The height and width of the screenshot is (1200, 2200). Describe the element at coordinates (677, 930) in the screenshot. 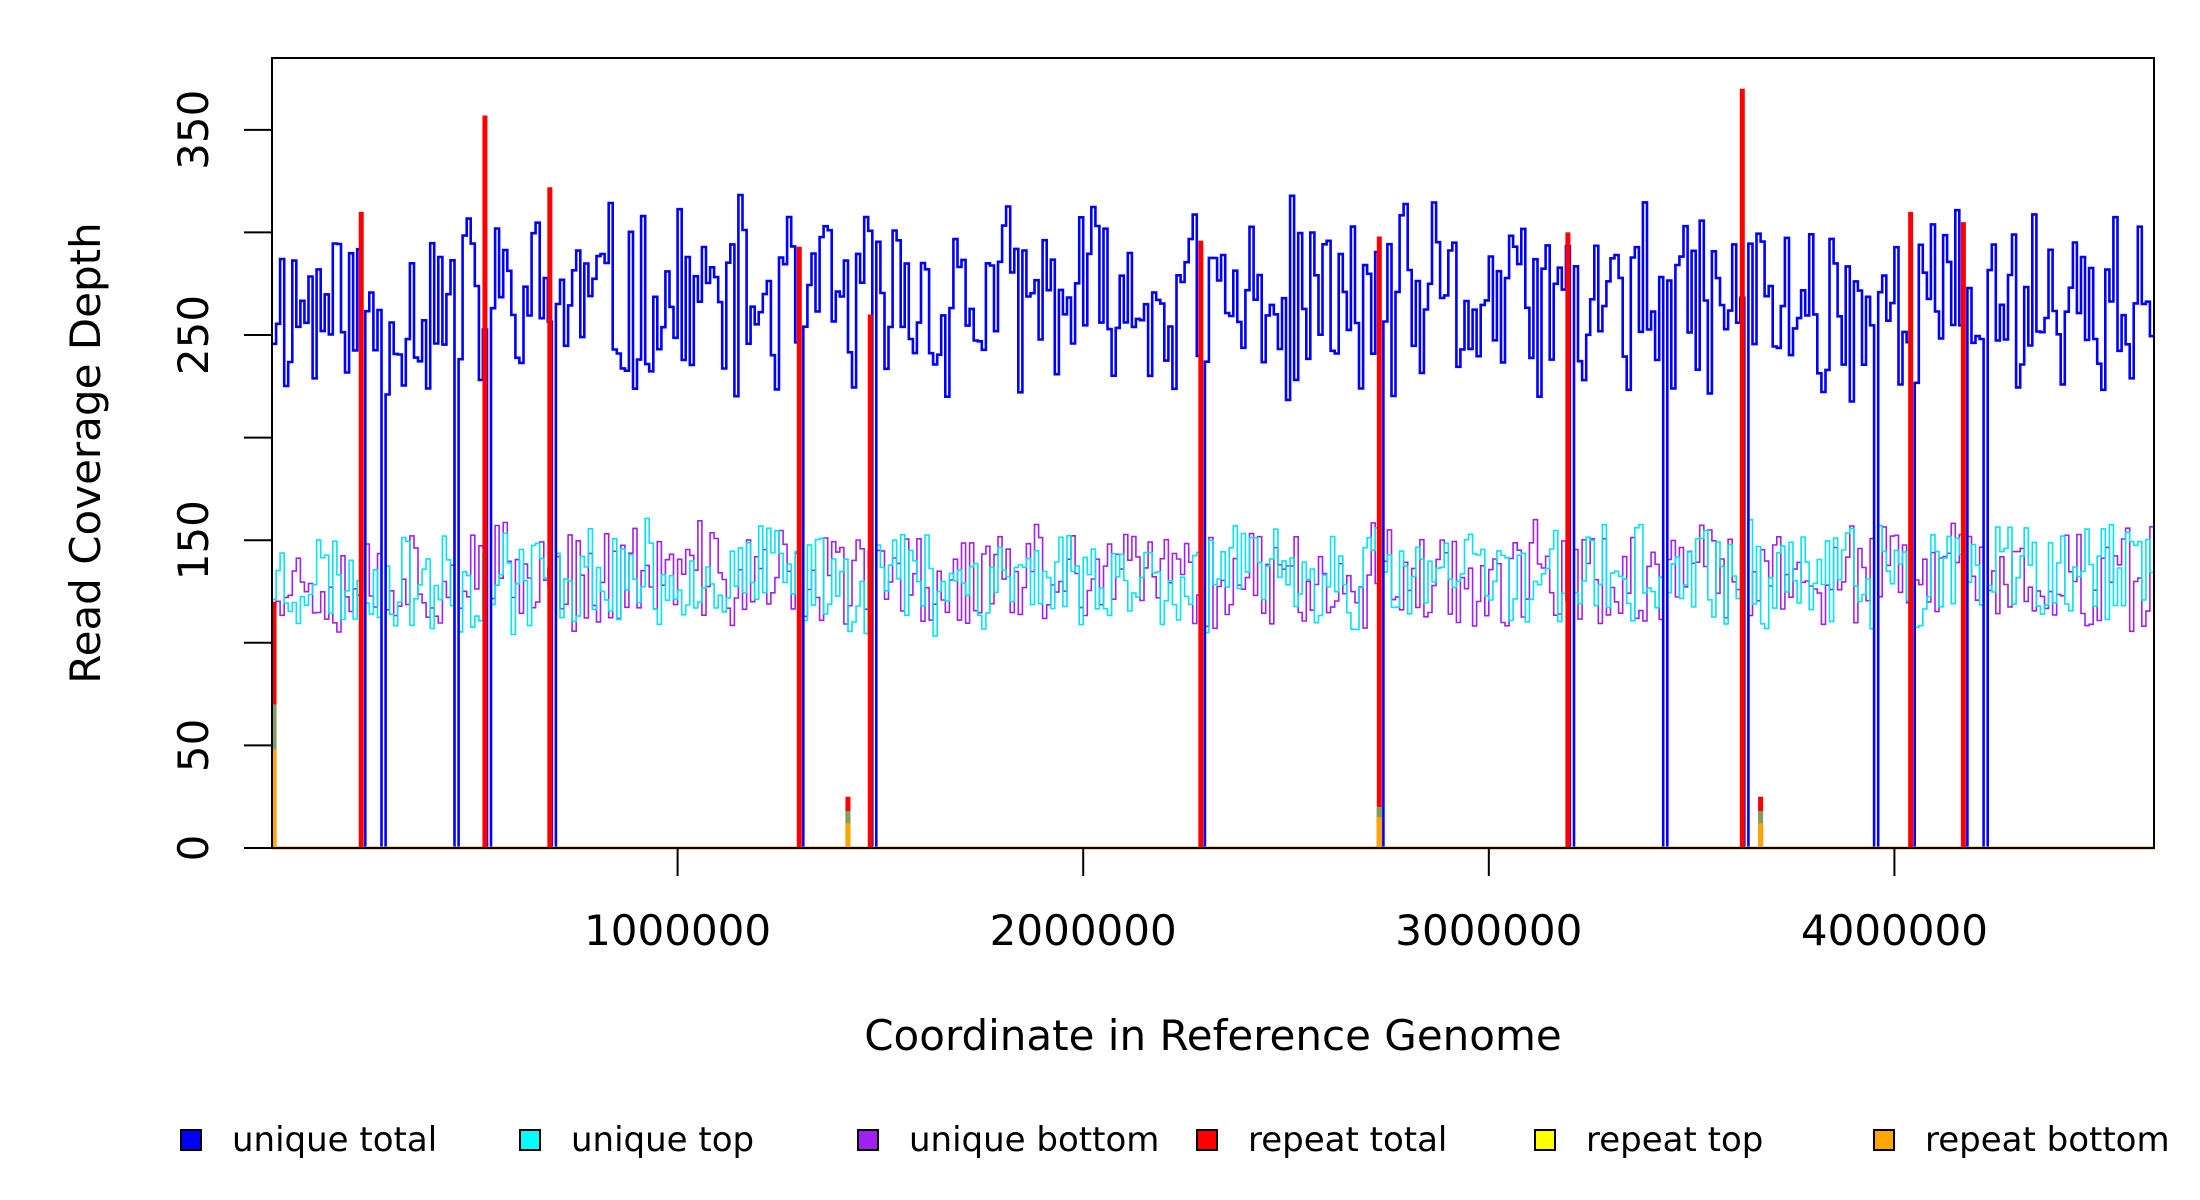

I see `x-tick-label: 1000000` at that location.